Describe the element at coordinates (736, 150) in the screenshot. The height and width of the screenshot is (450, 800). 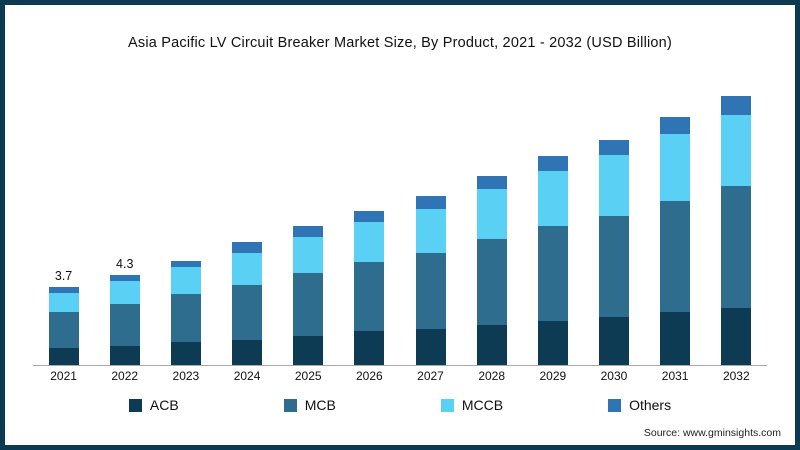
I see `segment-mccb-2032` at that location.